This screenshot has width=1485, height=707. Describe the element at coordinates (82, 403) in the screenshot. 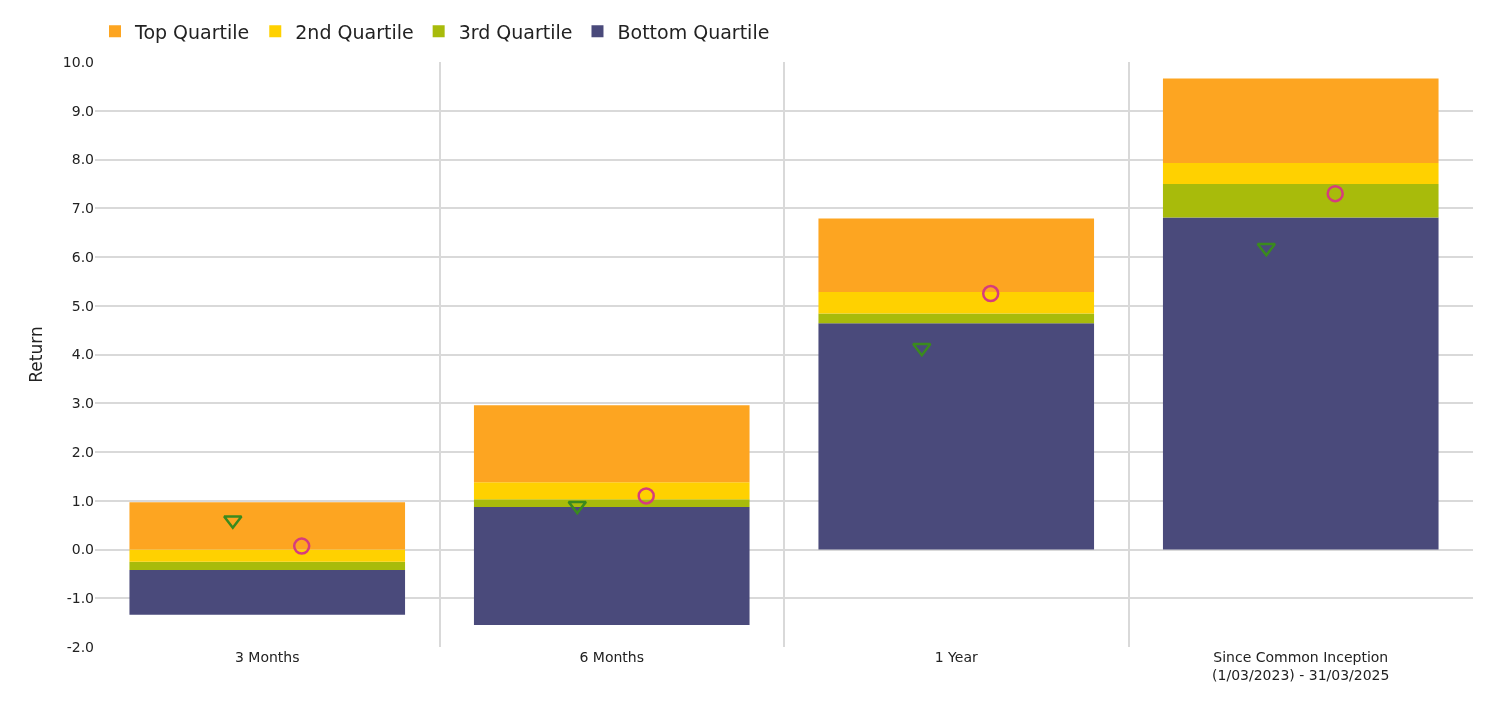

I see `y-tick-label: 3.0` at that location.